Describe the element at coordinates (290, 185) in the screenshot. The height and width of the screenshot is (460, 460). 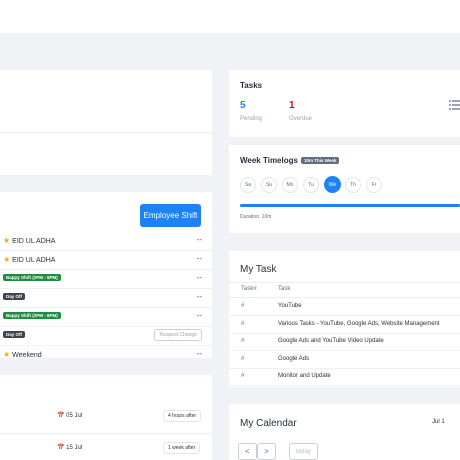
I see `day-pill-mo: Mo` at that location.